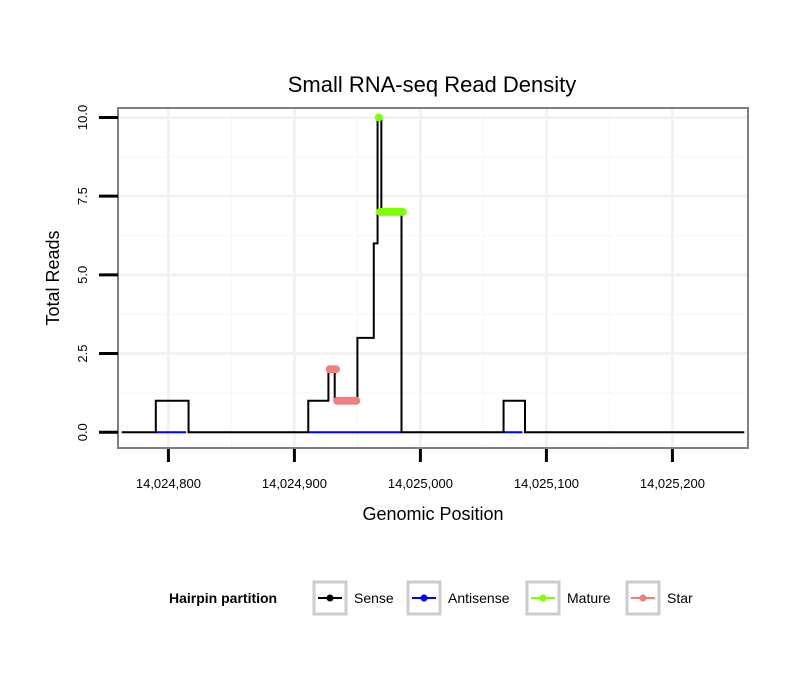 The width and height of the screenshot is (810, 690). I want to click on y-axis-title: Total Reads, so click(53, 277).